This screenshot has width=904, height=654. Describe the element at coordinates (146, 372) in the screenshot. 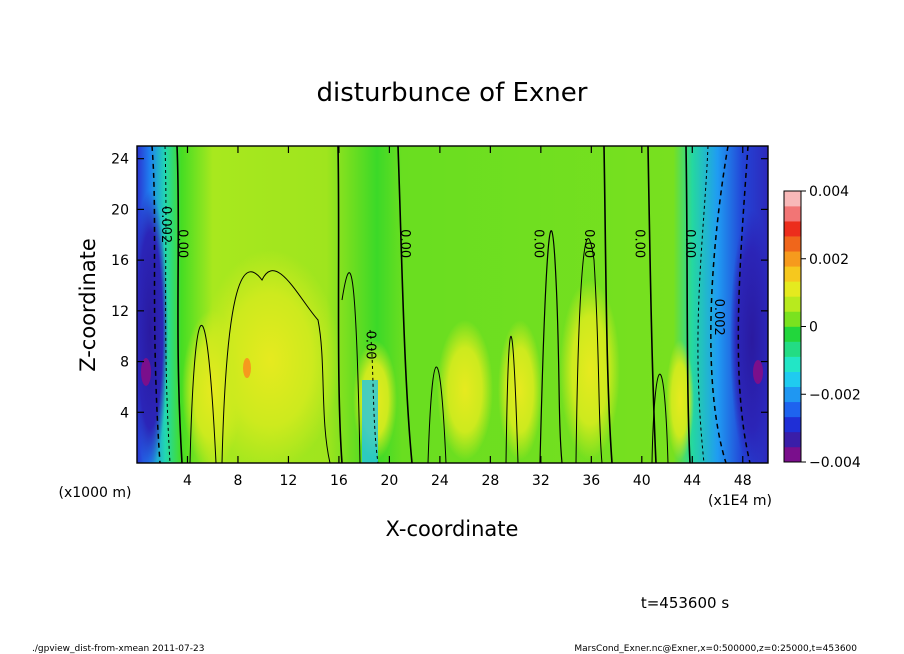

I see `min-west` at that location.